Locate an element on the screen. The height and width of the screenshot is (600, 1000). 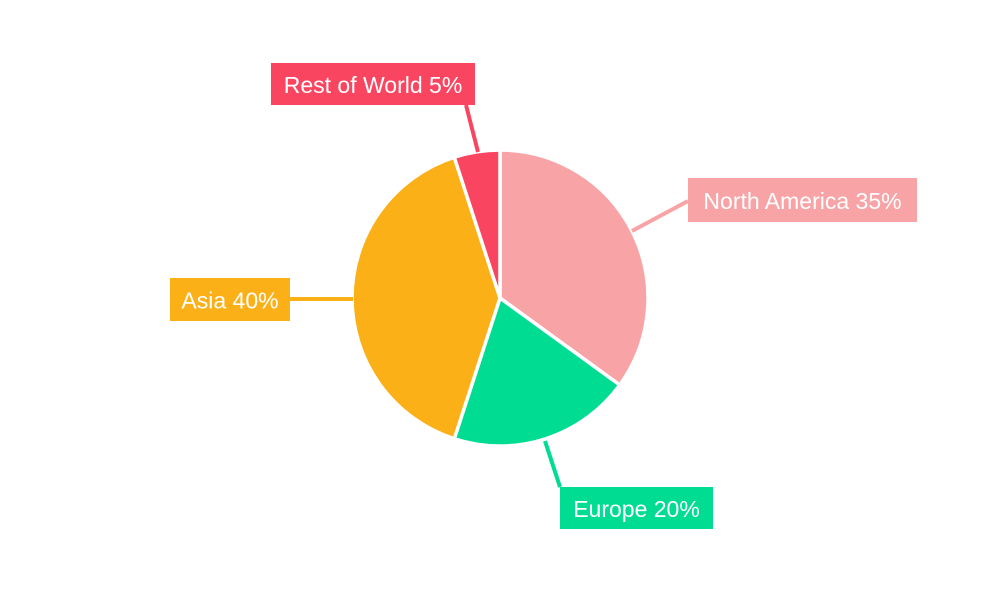
leader-line-north-america is located at coordinates (660, 216).